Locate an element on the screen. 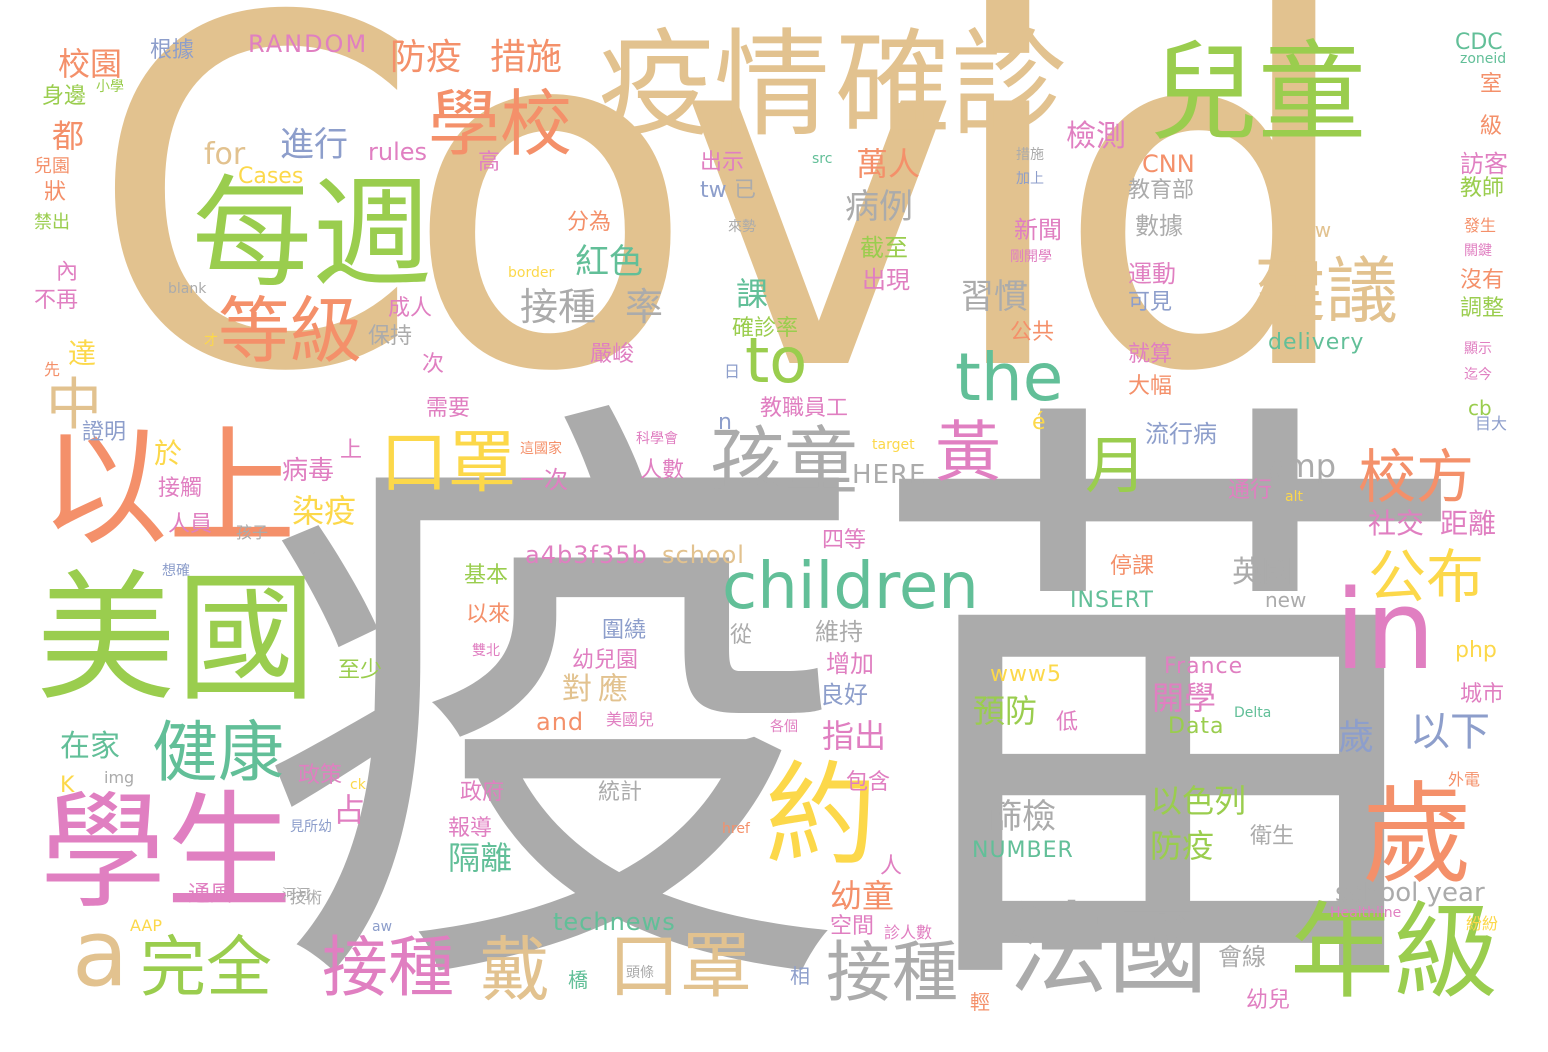 Image resolution: width=1548 pixels, height=1052 pixels. cloud-word: 疫情 is located at coordinates (714, 85).